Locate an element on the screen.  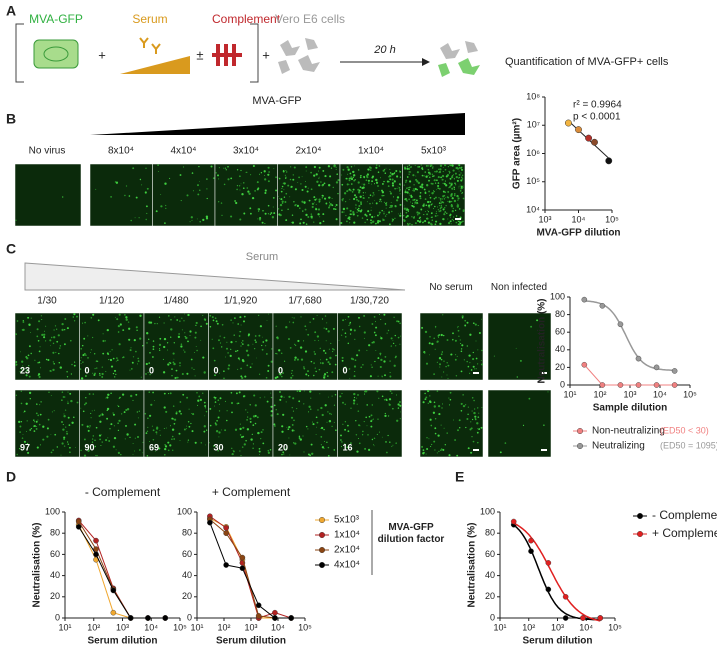
y-tick-label: 10⁸ is located at coordinates (533, 96).